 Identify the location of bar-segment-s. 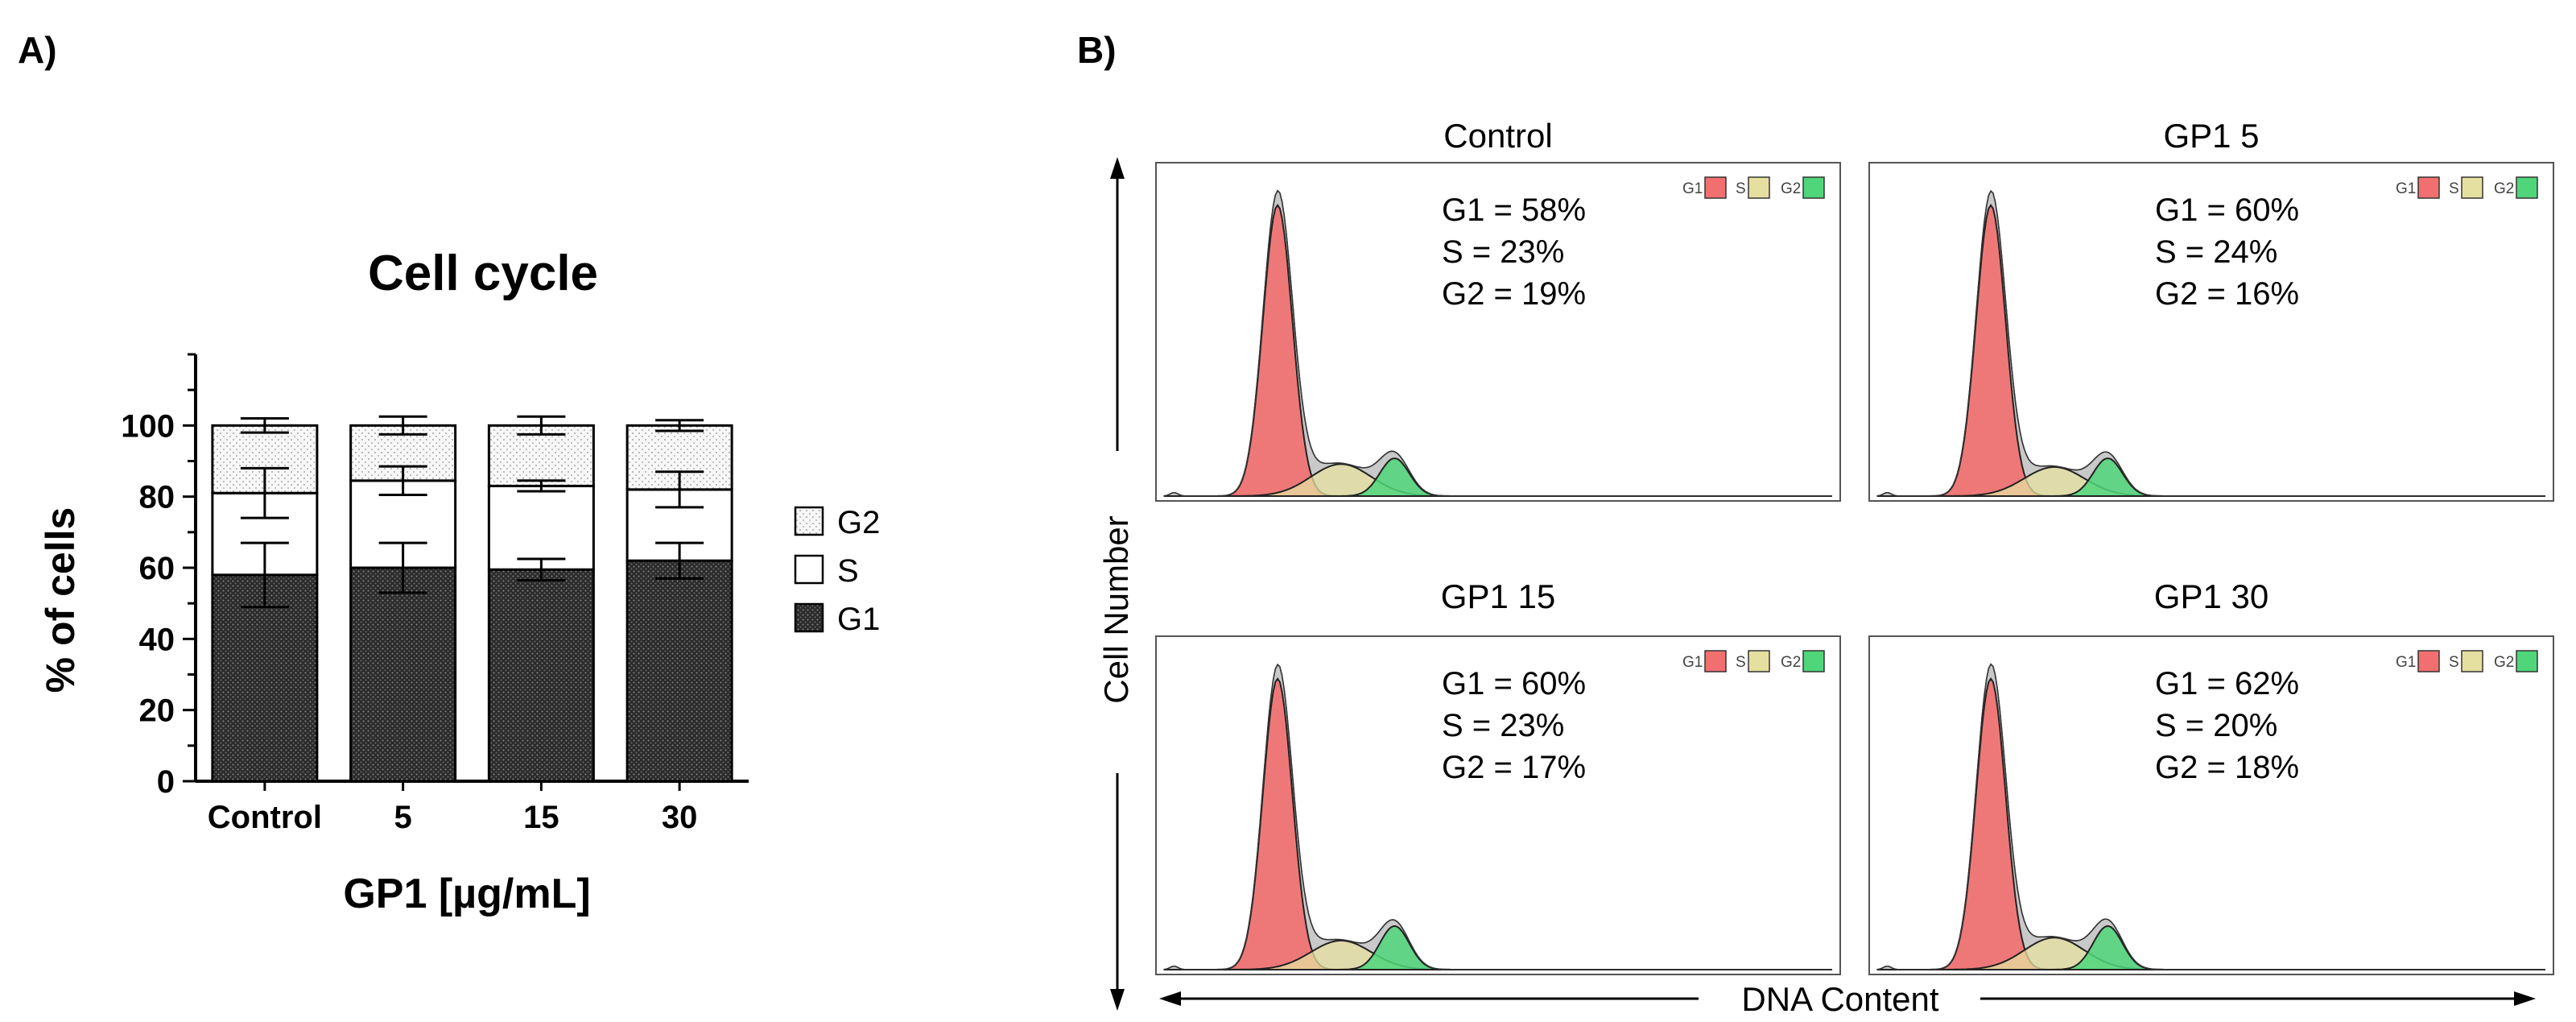
(541, 528).